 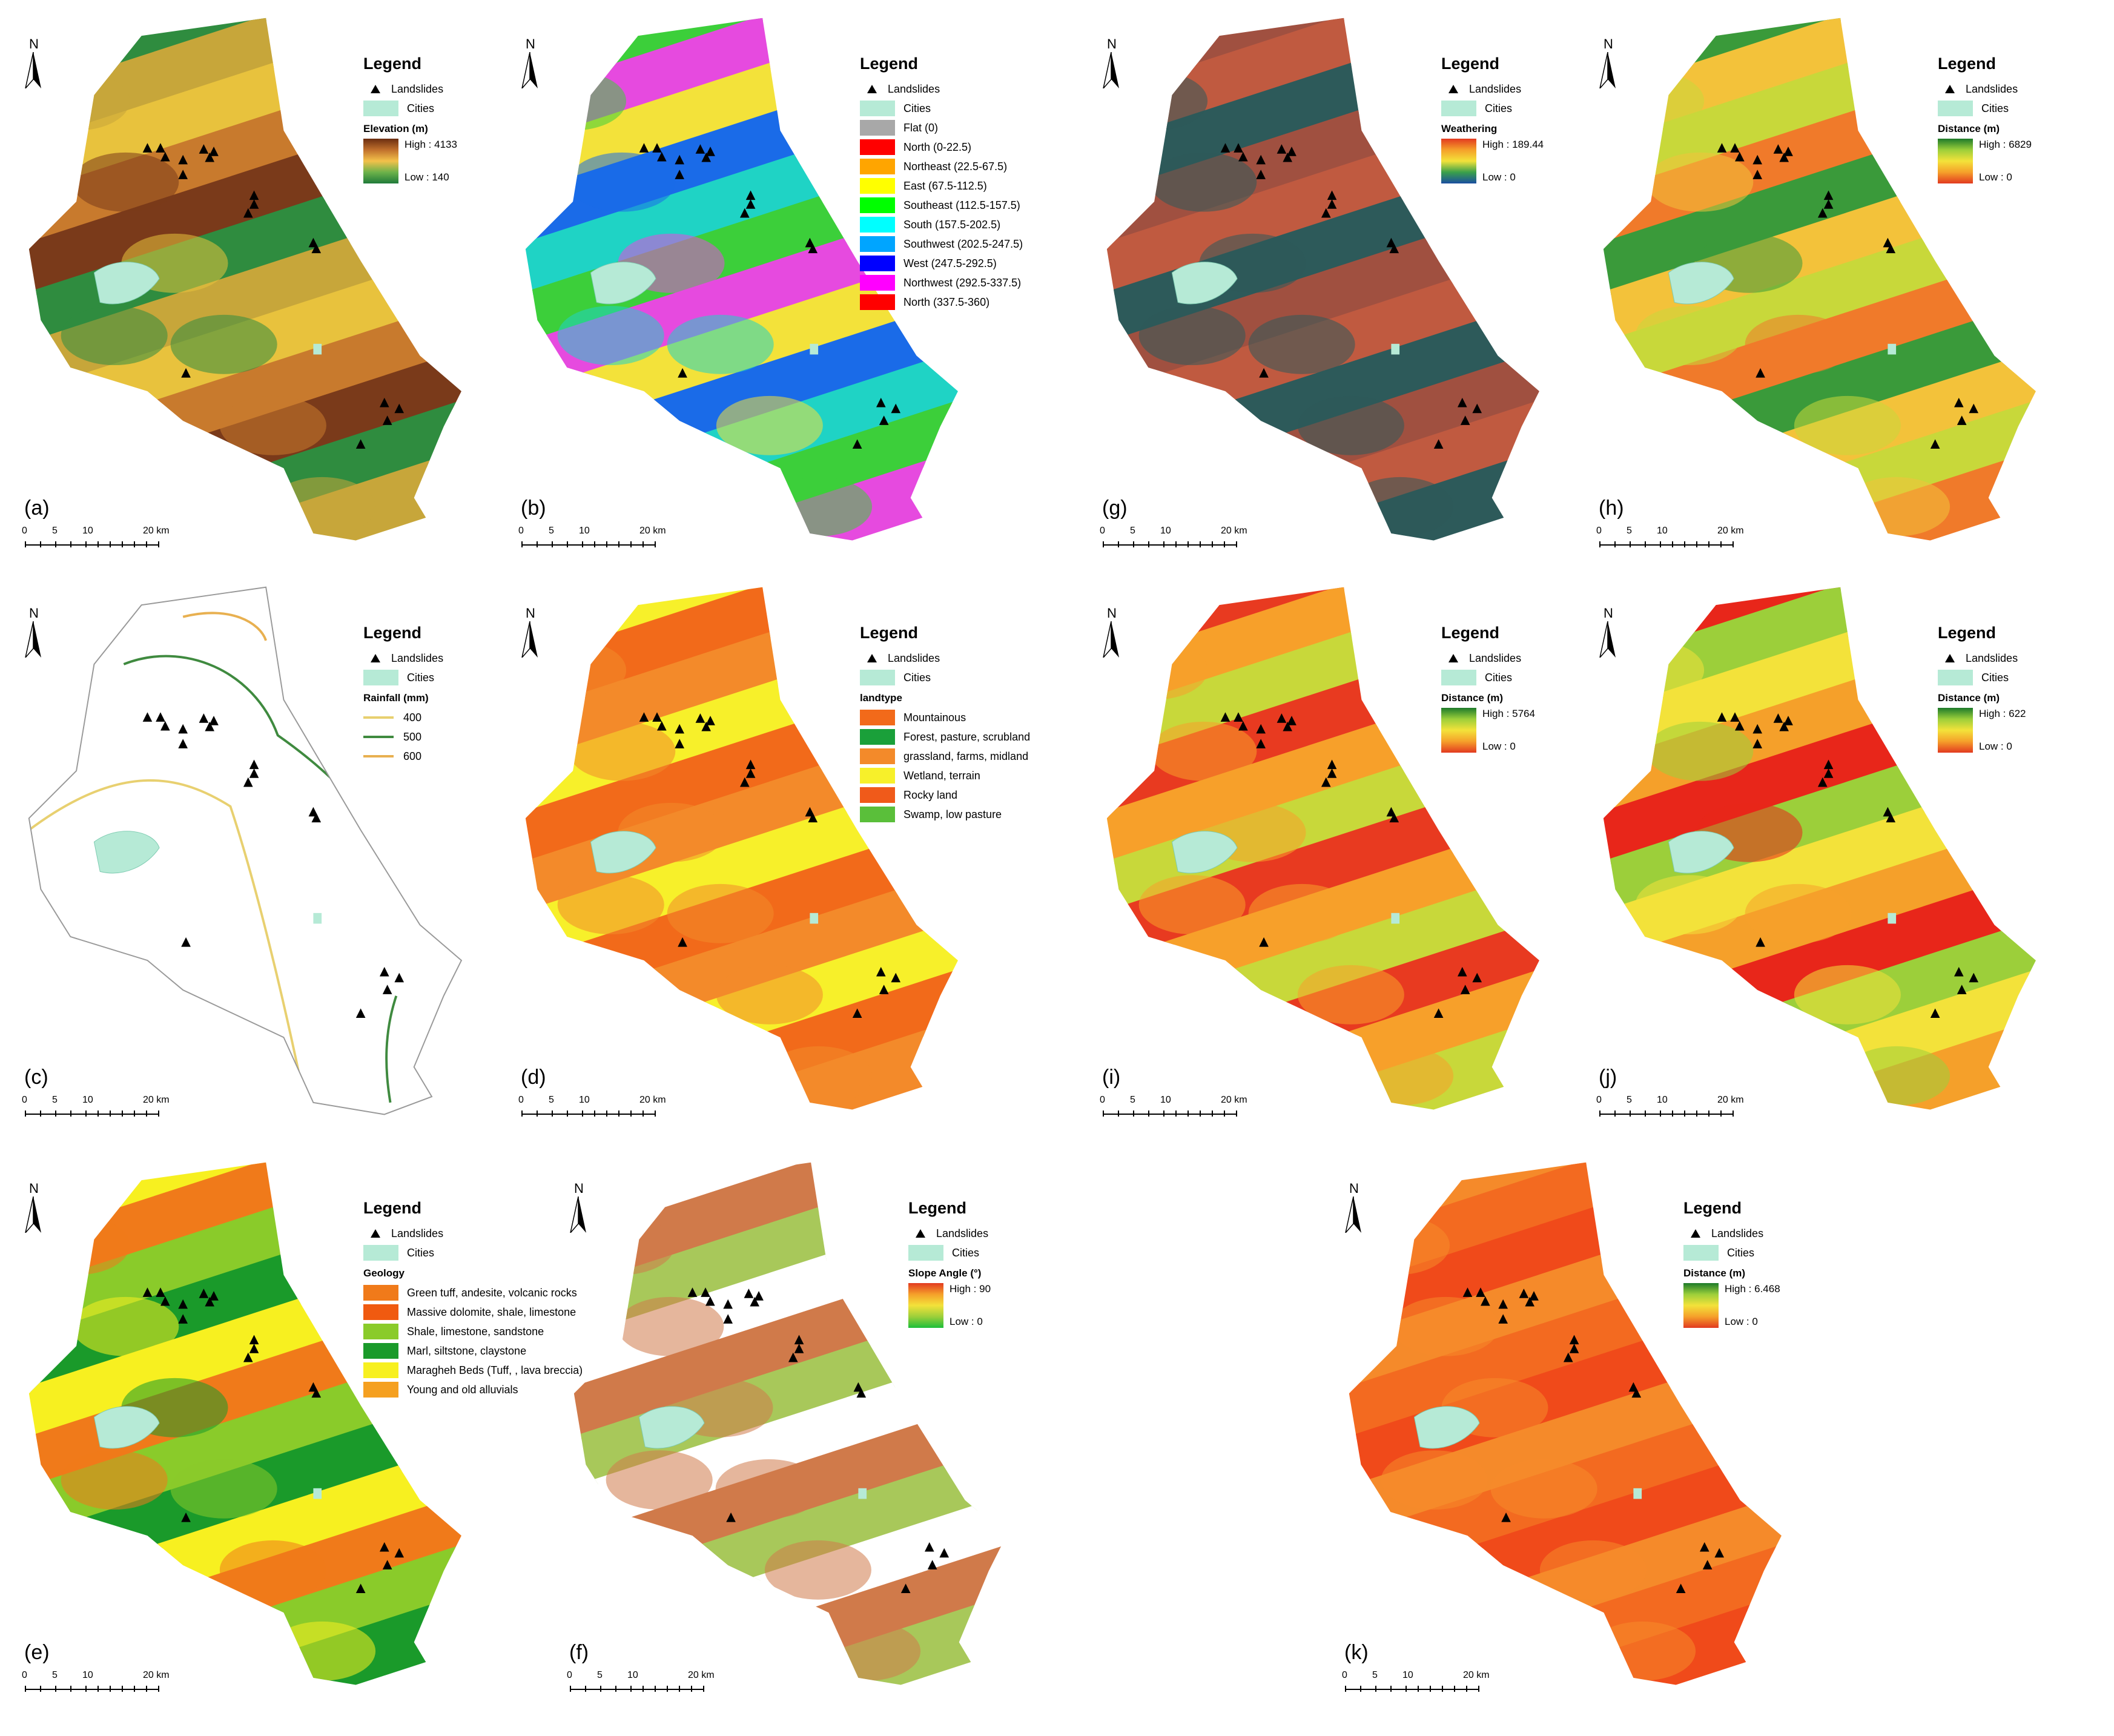 What do you see at coordinates (929, 775) in the screenshot?
I see `legend-class: Wetland, terrain` at bounding box center [929, 775].